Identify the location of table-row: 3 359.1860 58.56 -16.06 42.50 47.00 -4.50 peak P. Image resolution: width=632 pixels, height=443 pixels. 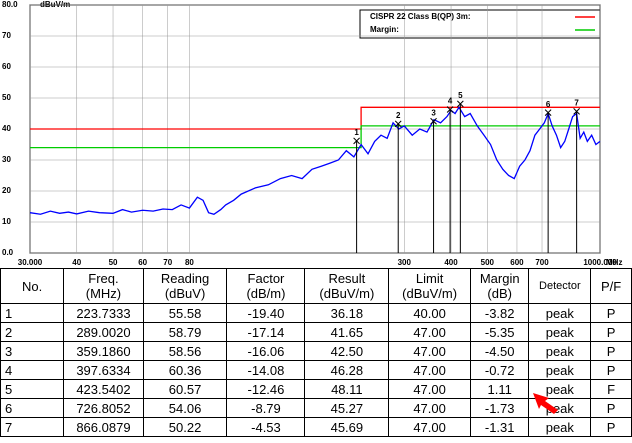
(316, 351).